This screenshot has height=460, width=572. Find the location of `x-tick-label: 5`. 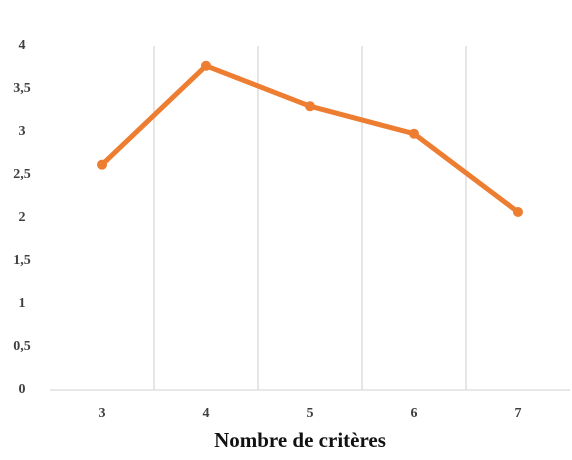

x-tick-label: 5 is located at coordinates (310, 413).